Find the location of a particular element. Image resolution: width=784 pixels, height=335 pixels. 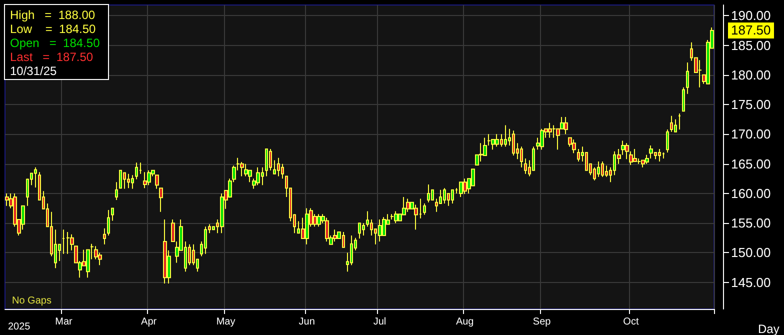

y-tick-label: 150.00 is located at coordinates (751, 252).